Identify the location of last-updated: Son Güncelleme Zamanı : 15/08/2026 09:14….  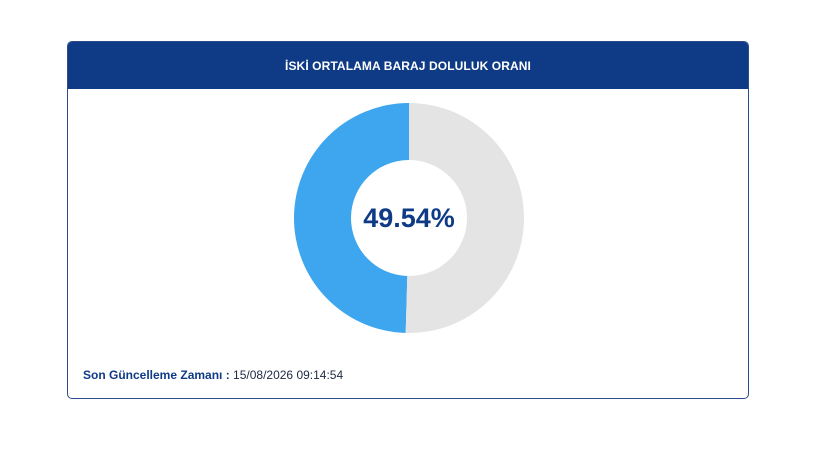
(213, 375).